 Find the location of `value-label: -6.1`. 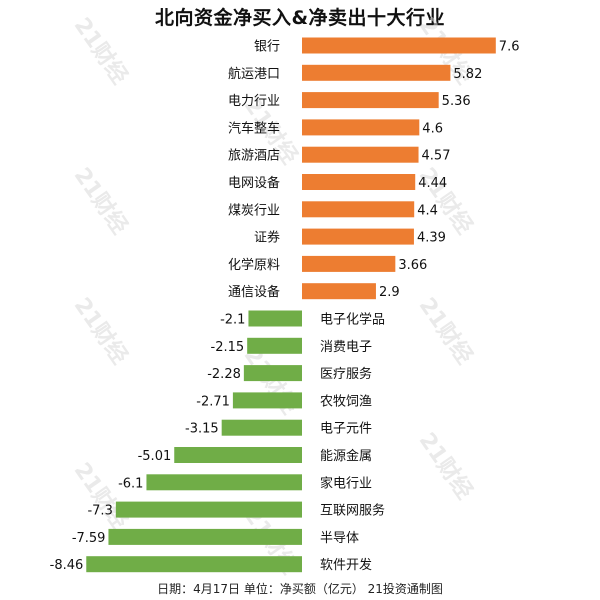

value-label: -6.1 is located at coordinates (130, 483).